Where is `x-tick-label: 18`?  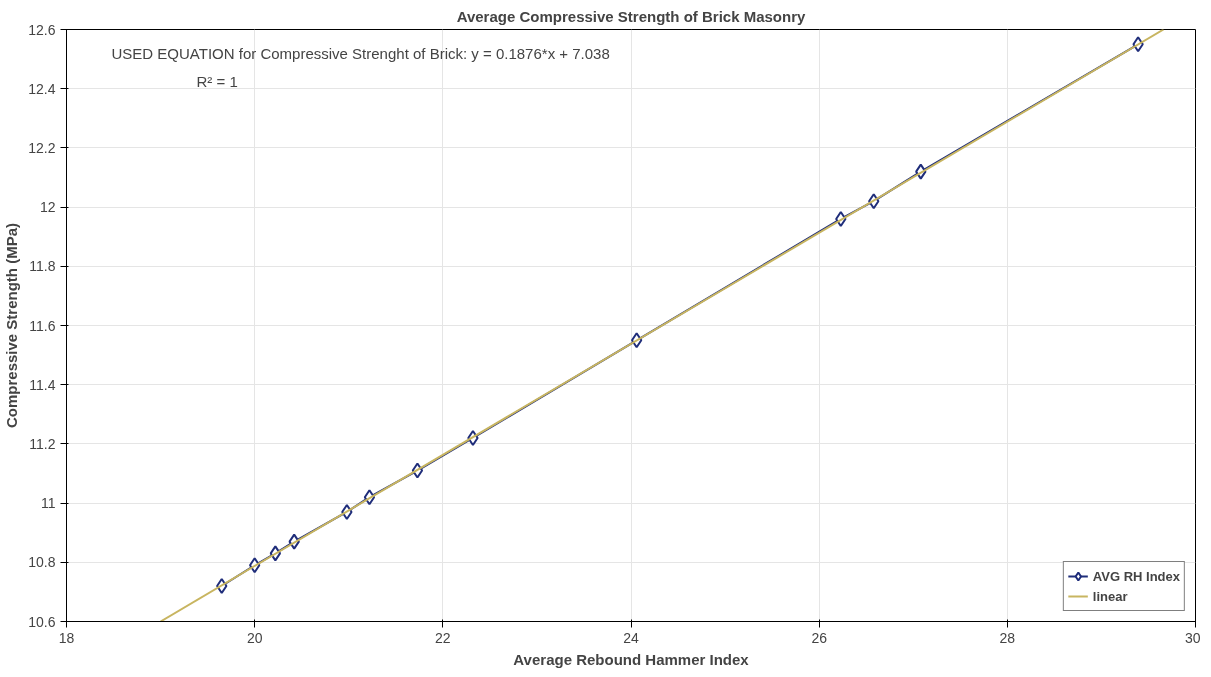
x-tick-label: 18 is located at coordinates (66, 637).